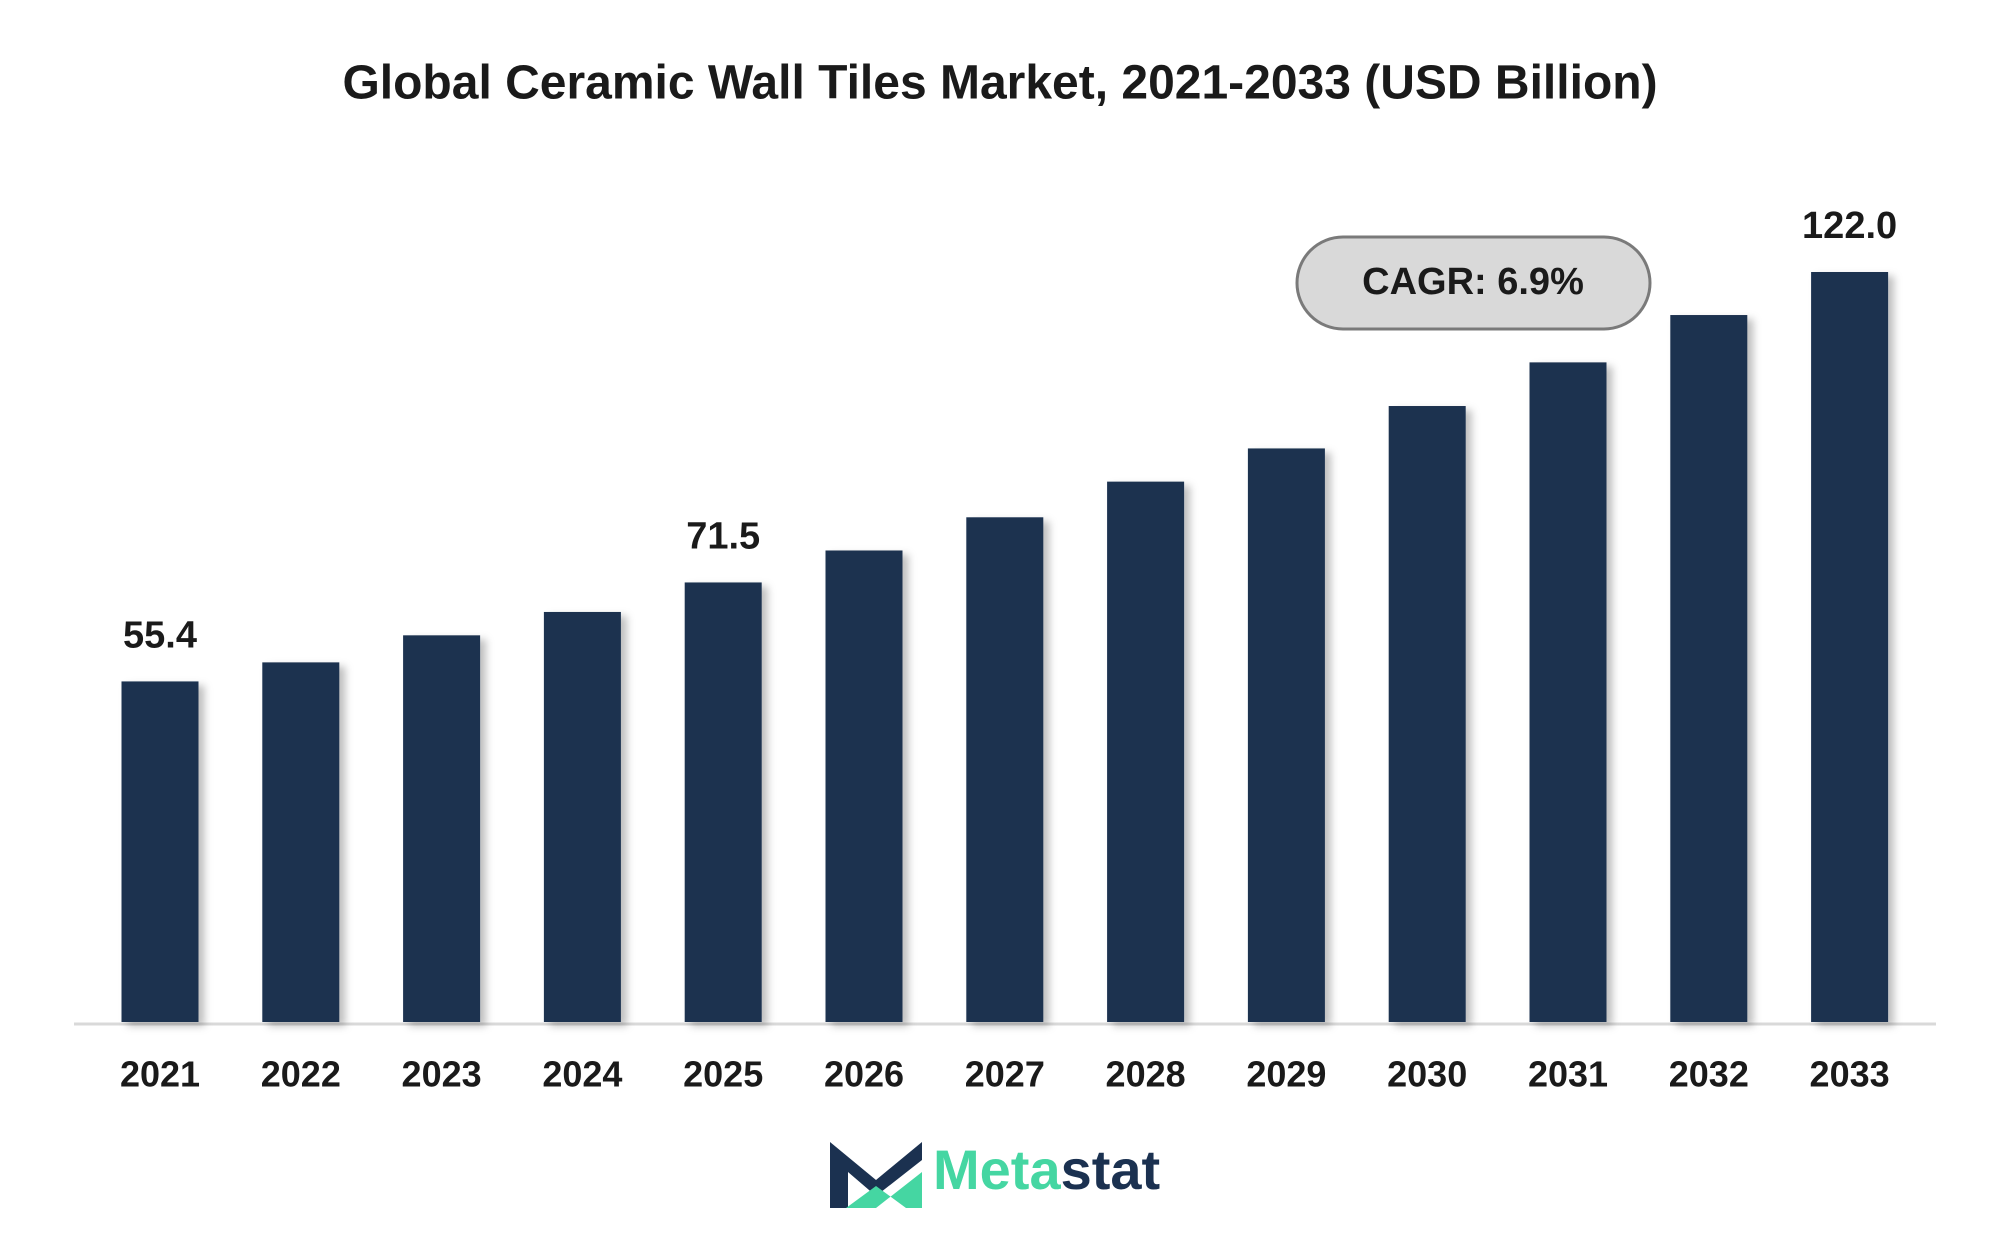 Image resolution: width=2000 pixels, height=1240 pixels. What do you see at coordinates (1146, 1074) in the screenshot?
I see `x-tick-label: 2028` at bounding box center [1146, 1074].